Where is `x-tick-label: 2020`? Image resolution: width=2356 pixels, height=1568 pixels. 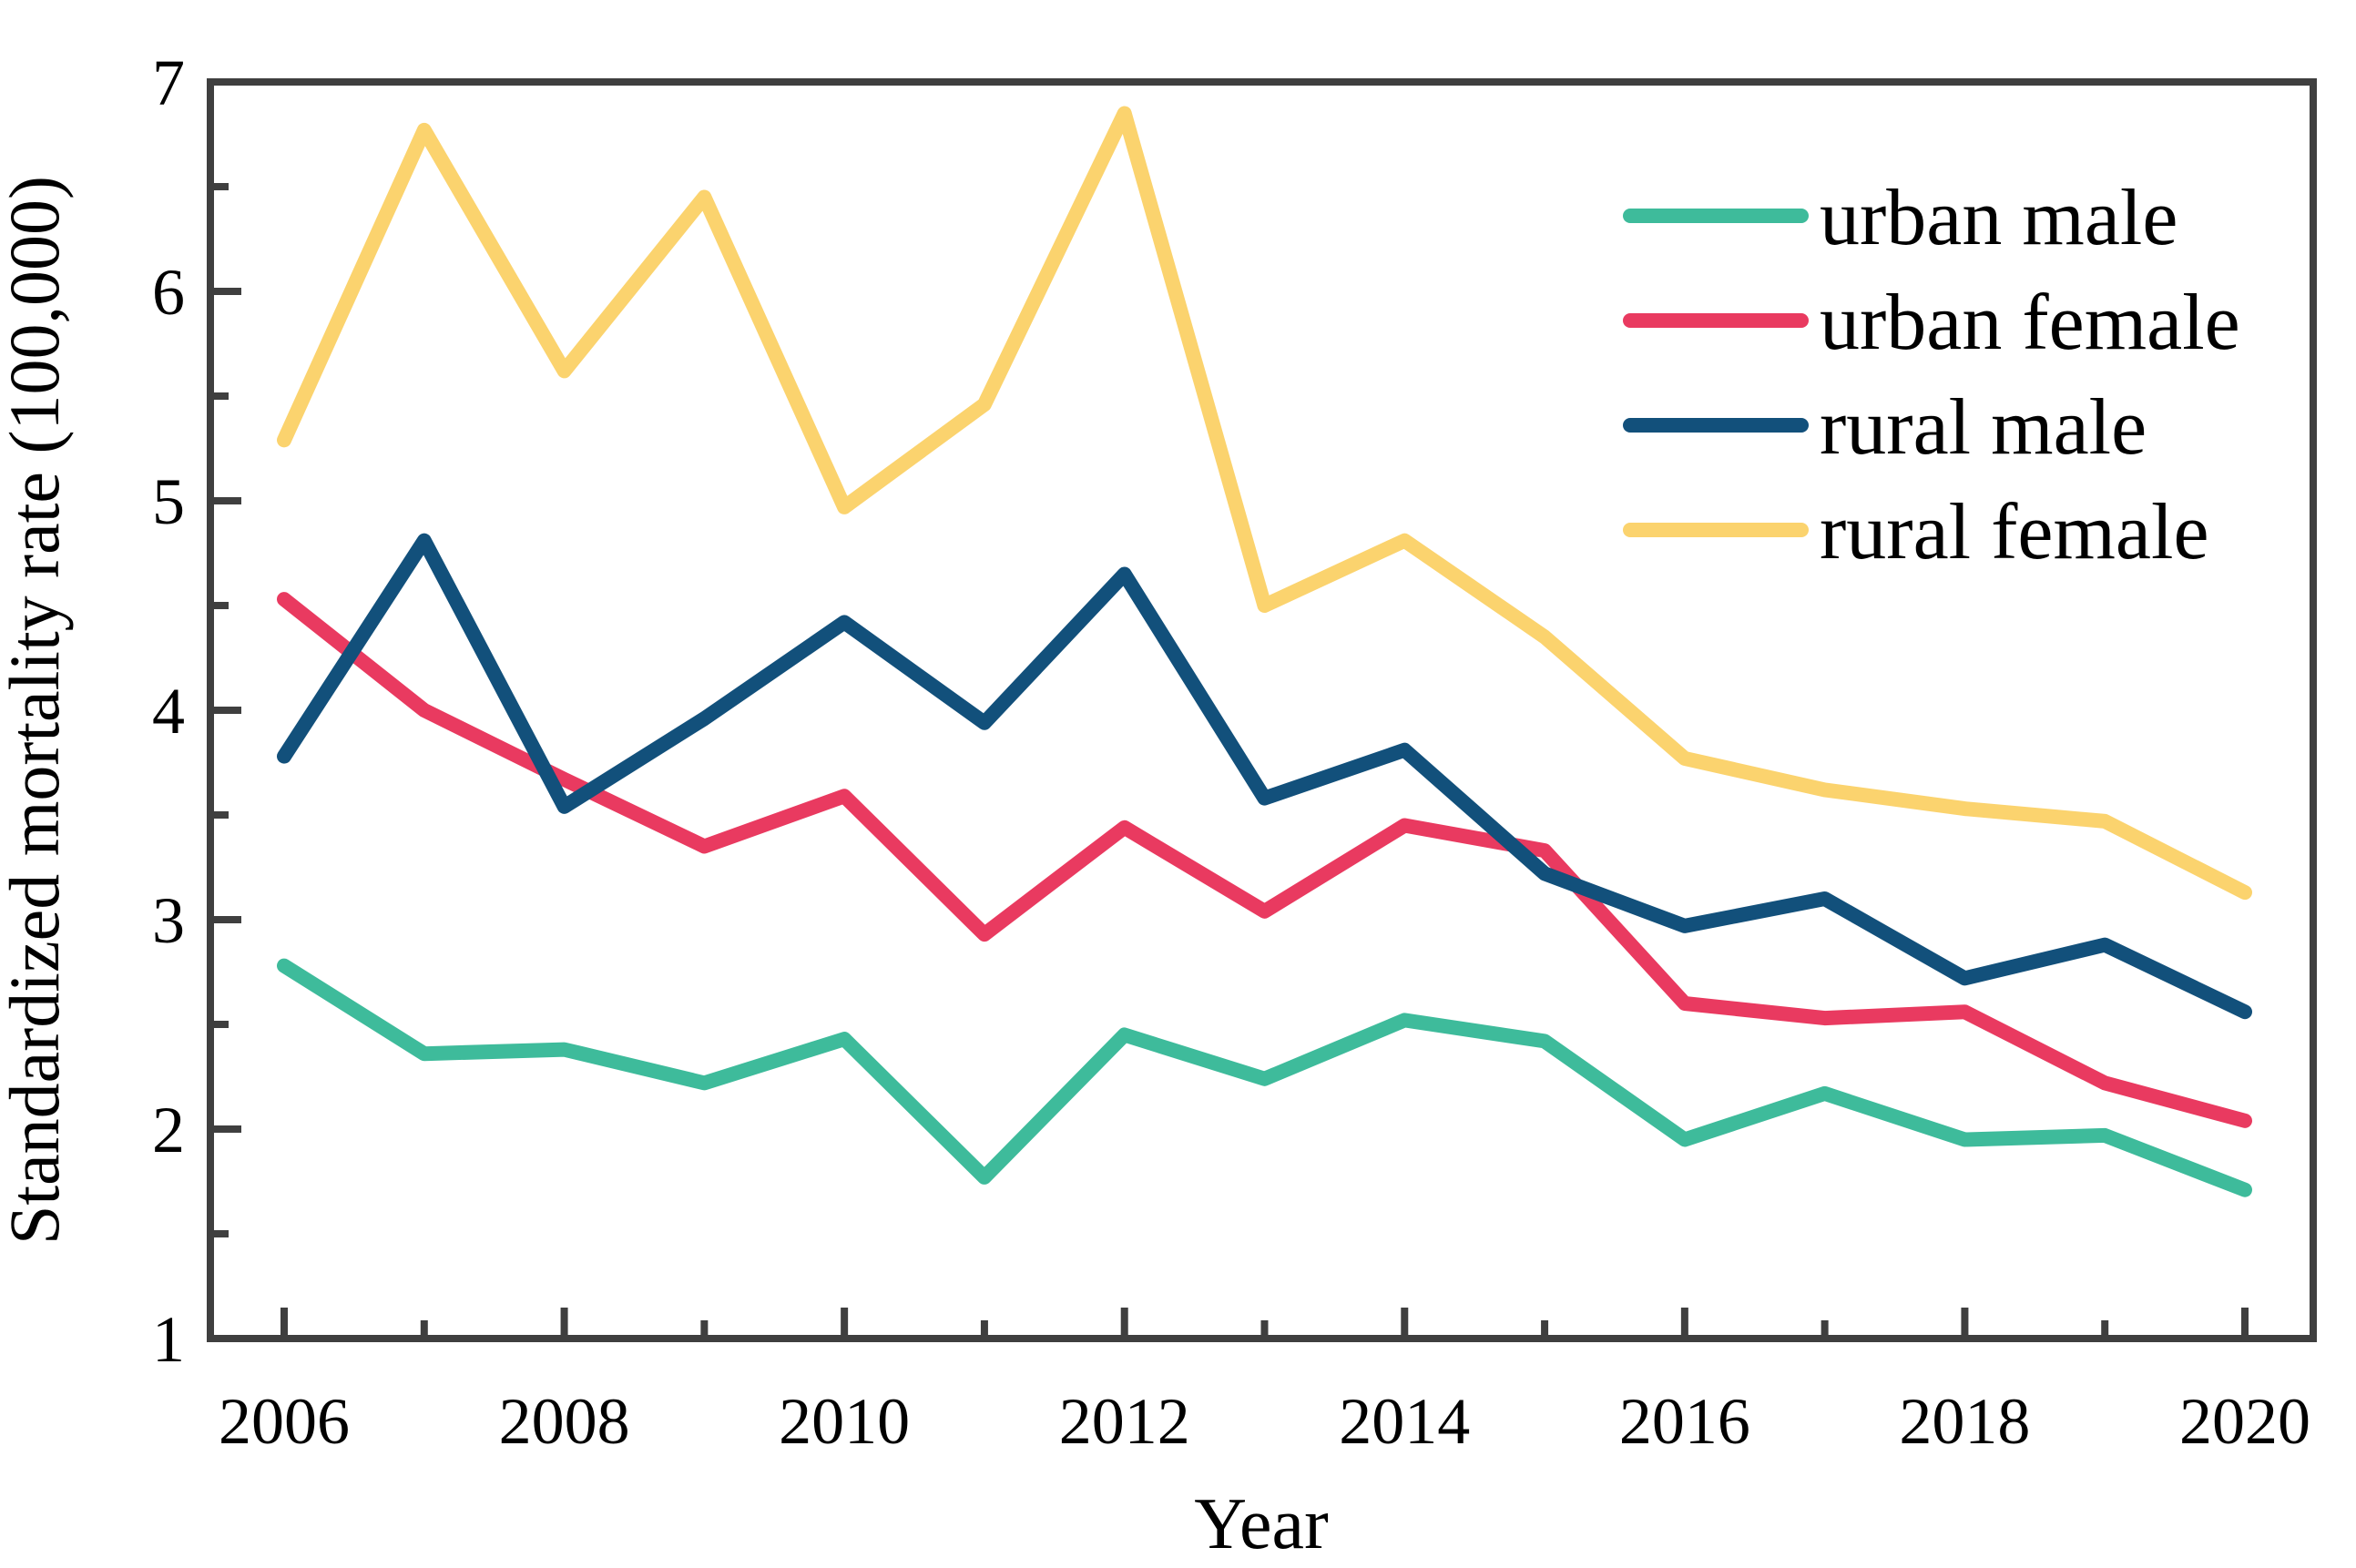
x-tick-label: 2020 is located at coordinates (2244, 1421).